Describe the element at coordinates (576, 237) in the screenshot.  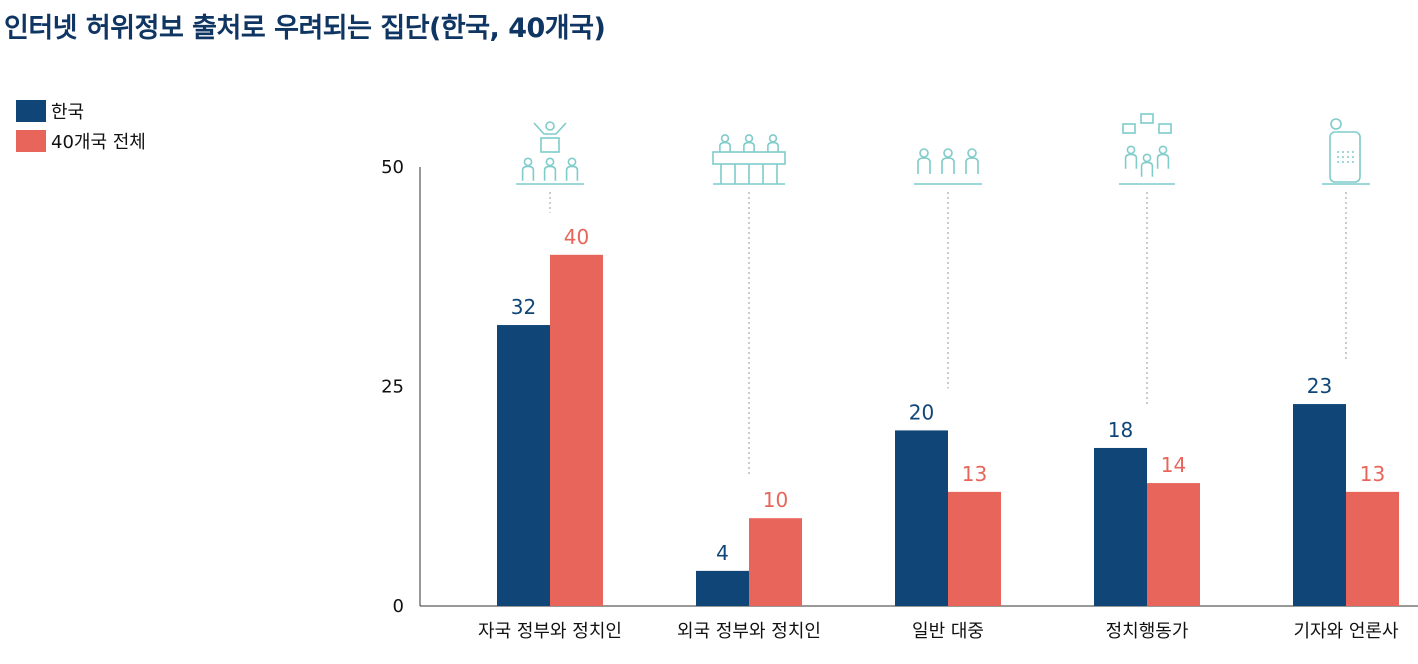
I see `value-label-all: 40` at that location.